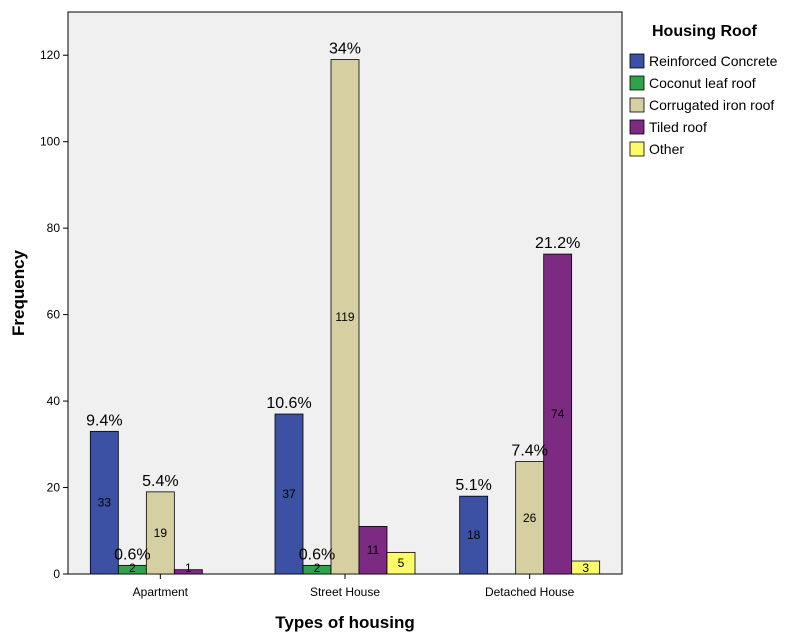 This screenshot has width=809, height=635. Describe the element at coordinates (188, 568) in the screenshot. I see `bar-value-label: 1` at that location.